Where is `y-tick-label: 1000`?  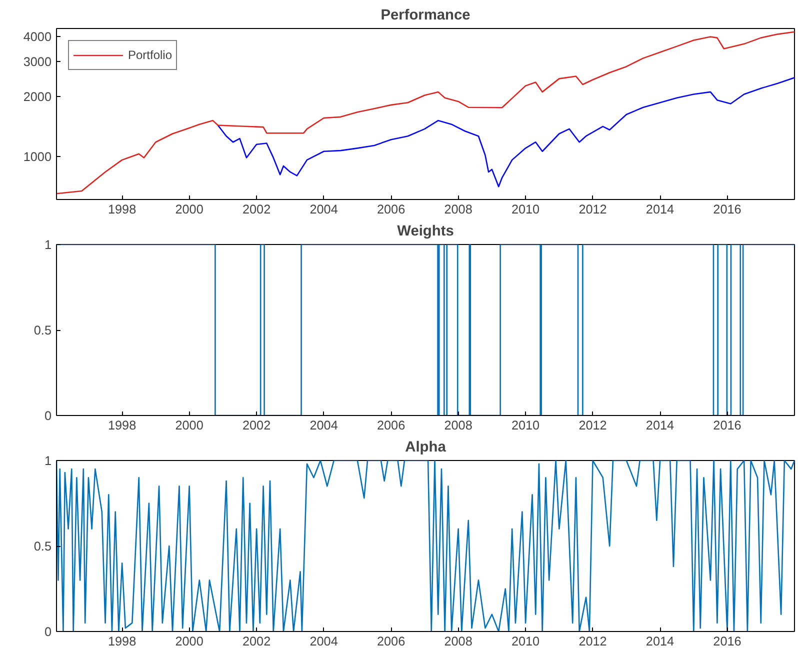
y-tick-label: 1000 is located at coordinates (37, 157).